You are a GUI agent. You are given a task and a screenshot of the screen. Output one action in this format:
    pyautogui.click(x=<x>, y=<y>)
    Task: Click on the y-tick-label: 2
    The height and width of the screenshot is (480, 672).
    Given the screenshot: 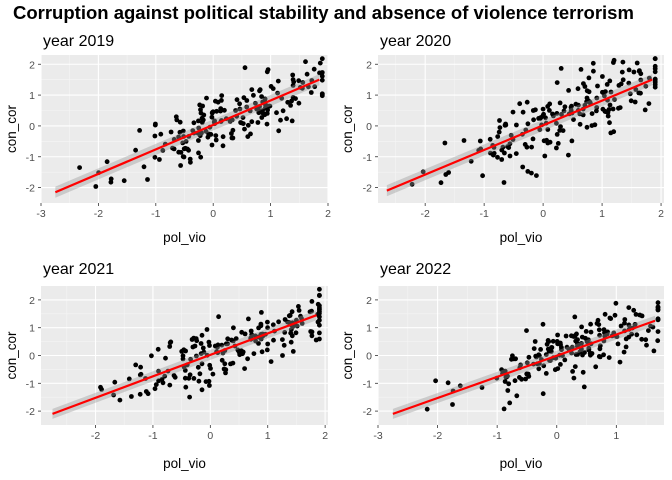 What is the action you would take?
    pyautogui.click(x=32, y=301)
    